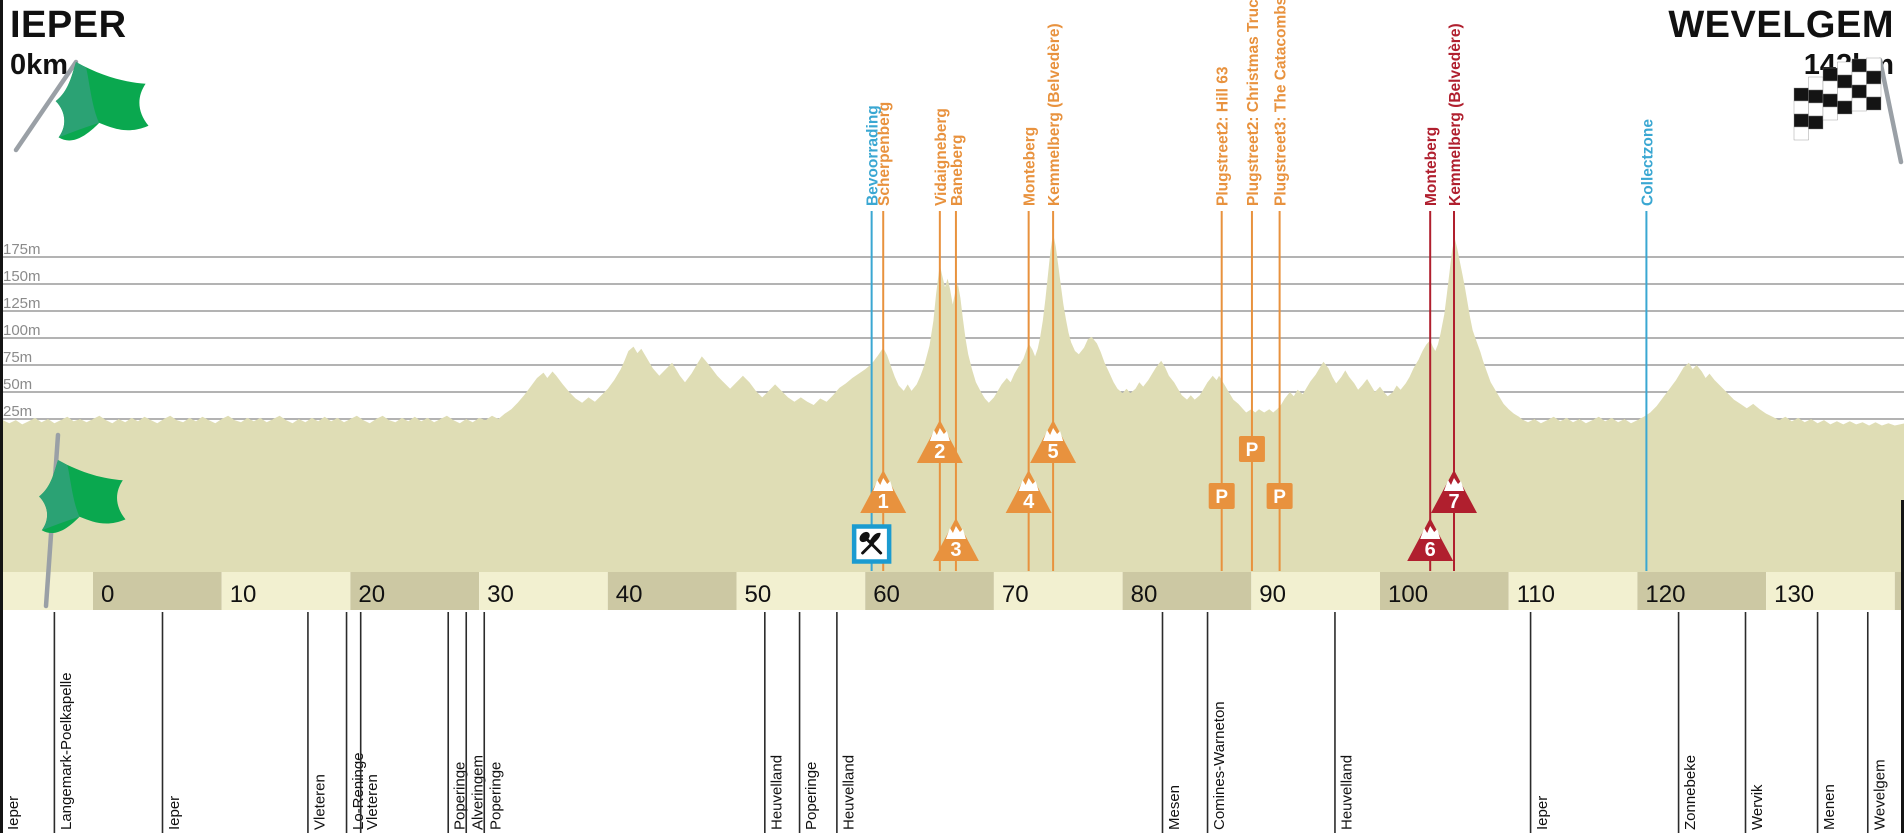  Describe the element at coordinates (243, 594) in the screenshot. I see `km-axis-label: 10` at that location.